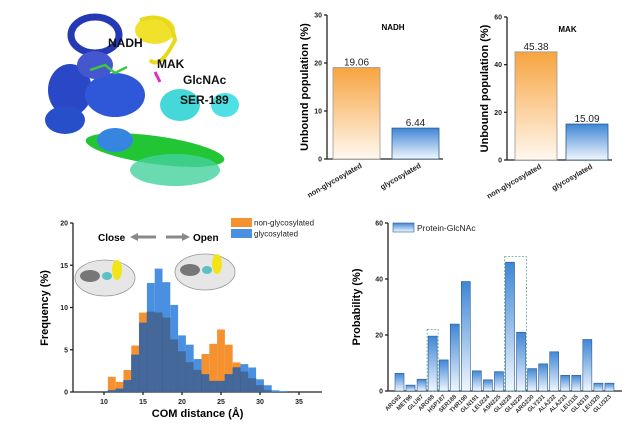 This screenshot has height=429, width=640. What do you see at coordinates (318, 16) in the screenshot?
I see `y-tick-label: 30` at bounding box center [318, 16].